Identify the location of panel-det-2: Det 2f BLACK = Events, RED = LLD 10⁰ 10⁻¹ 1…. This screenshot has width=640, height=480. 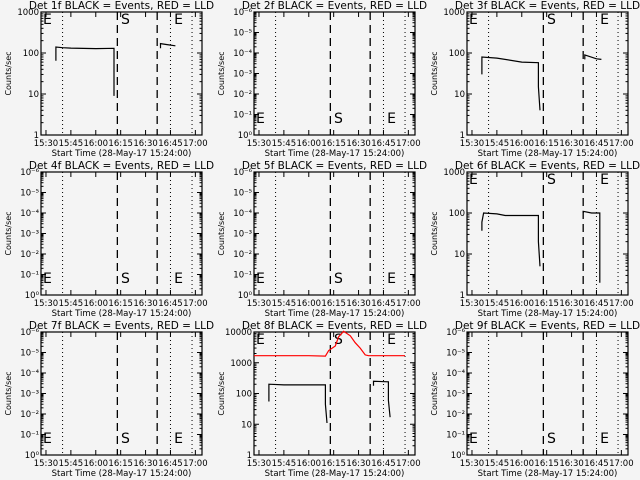
(322, 79).